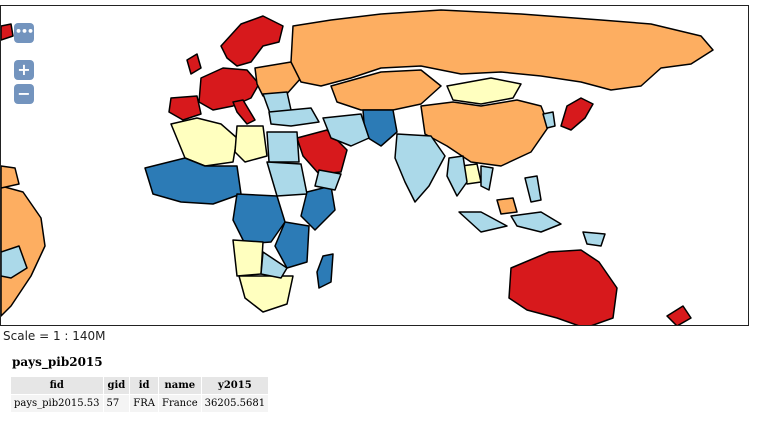 The image size is (768, 432). What do you see at coordinates (180, 385) in the screenshot?
I see `column-header: name` at bounding box center [180, 385].